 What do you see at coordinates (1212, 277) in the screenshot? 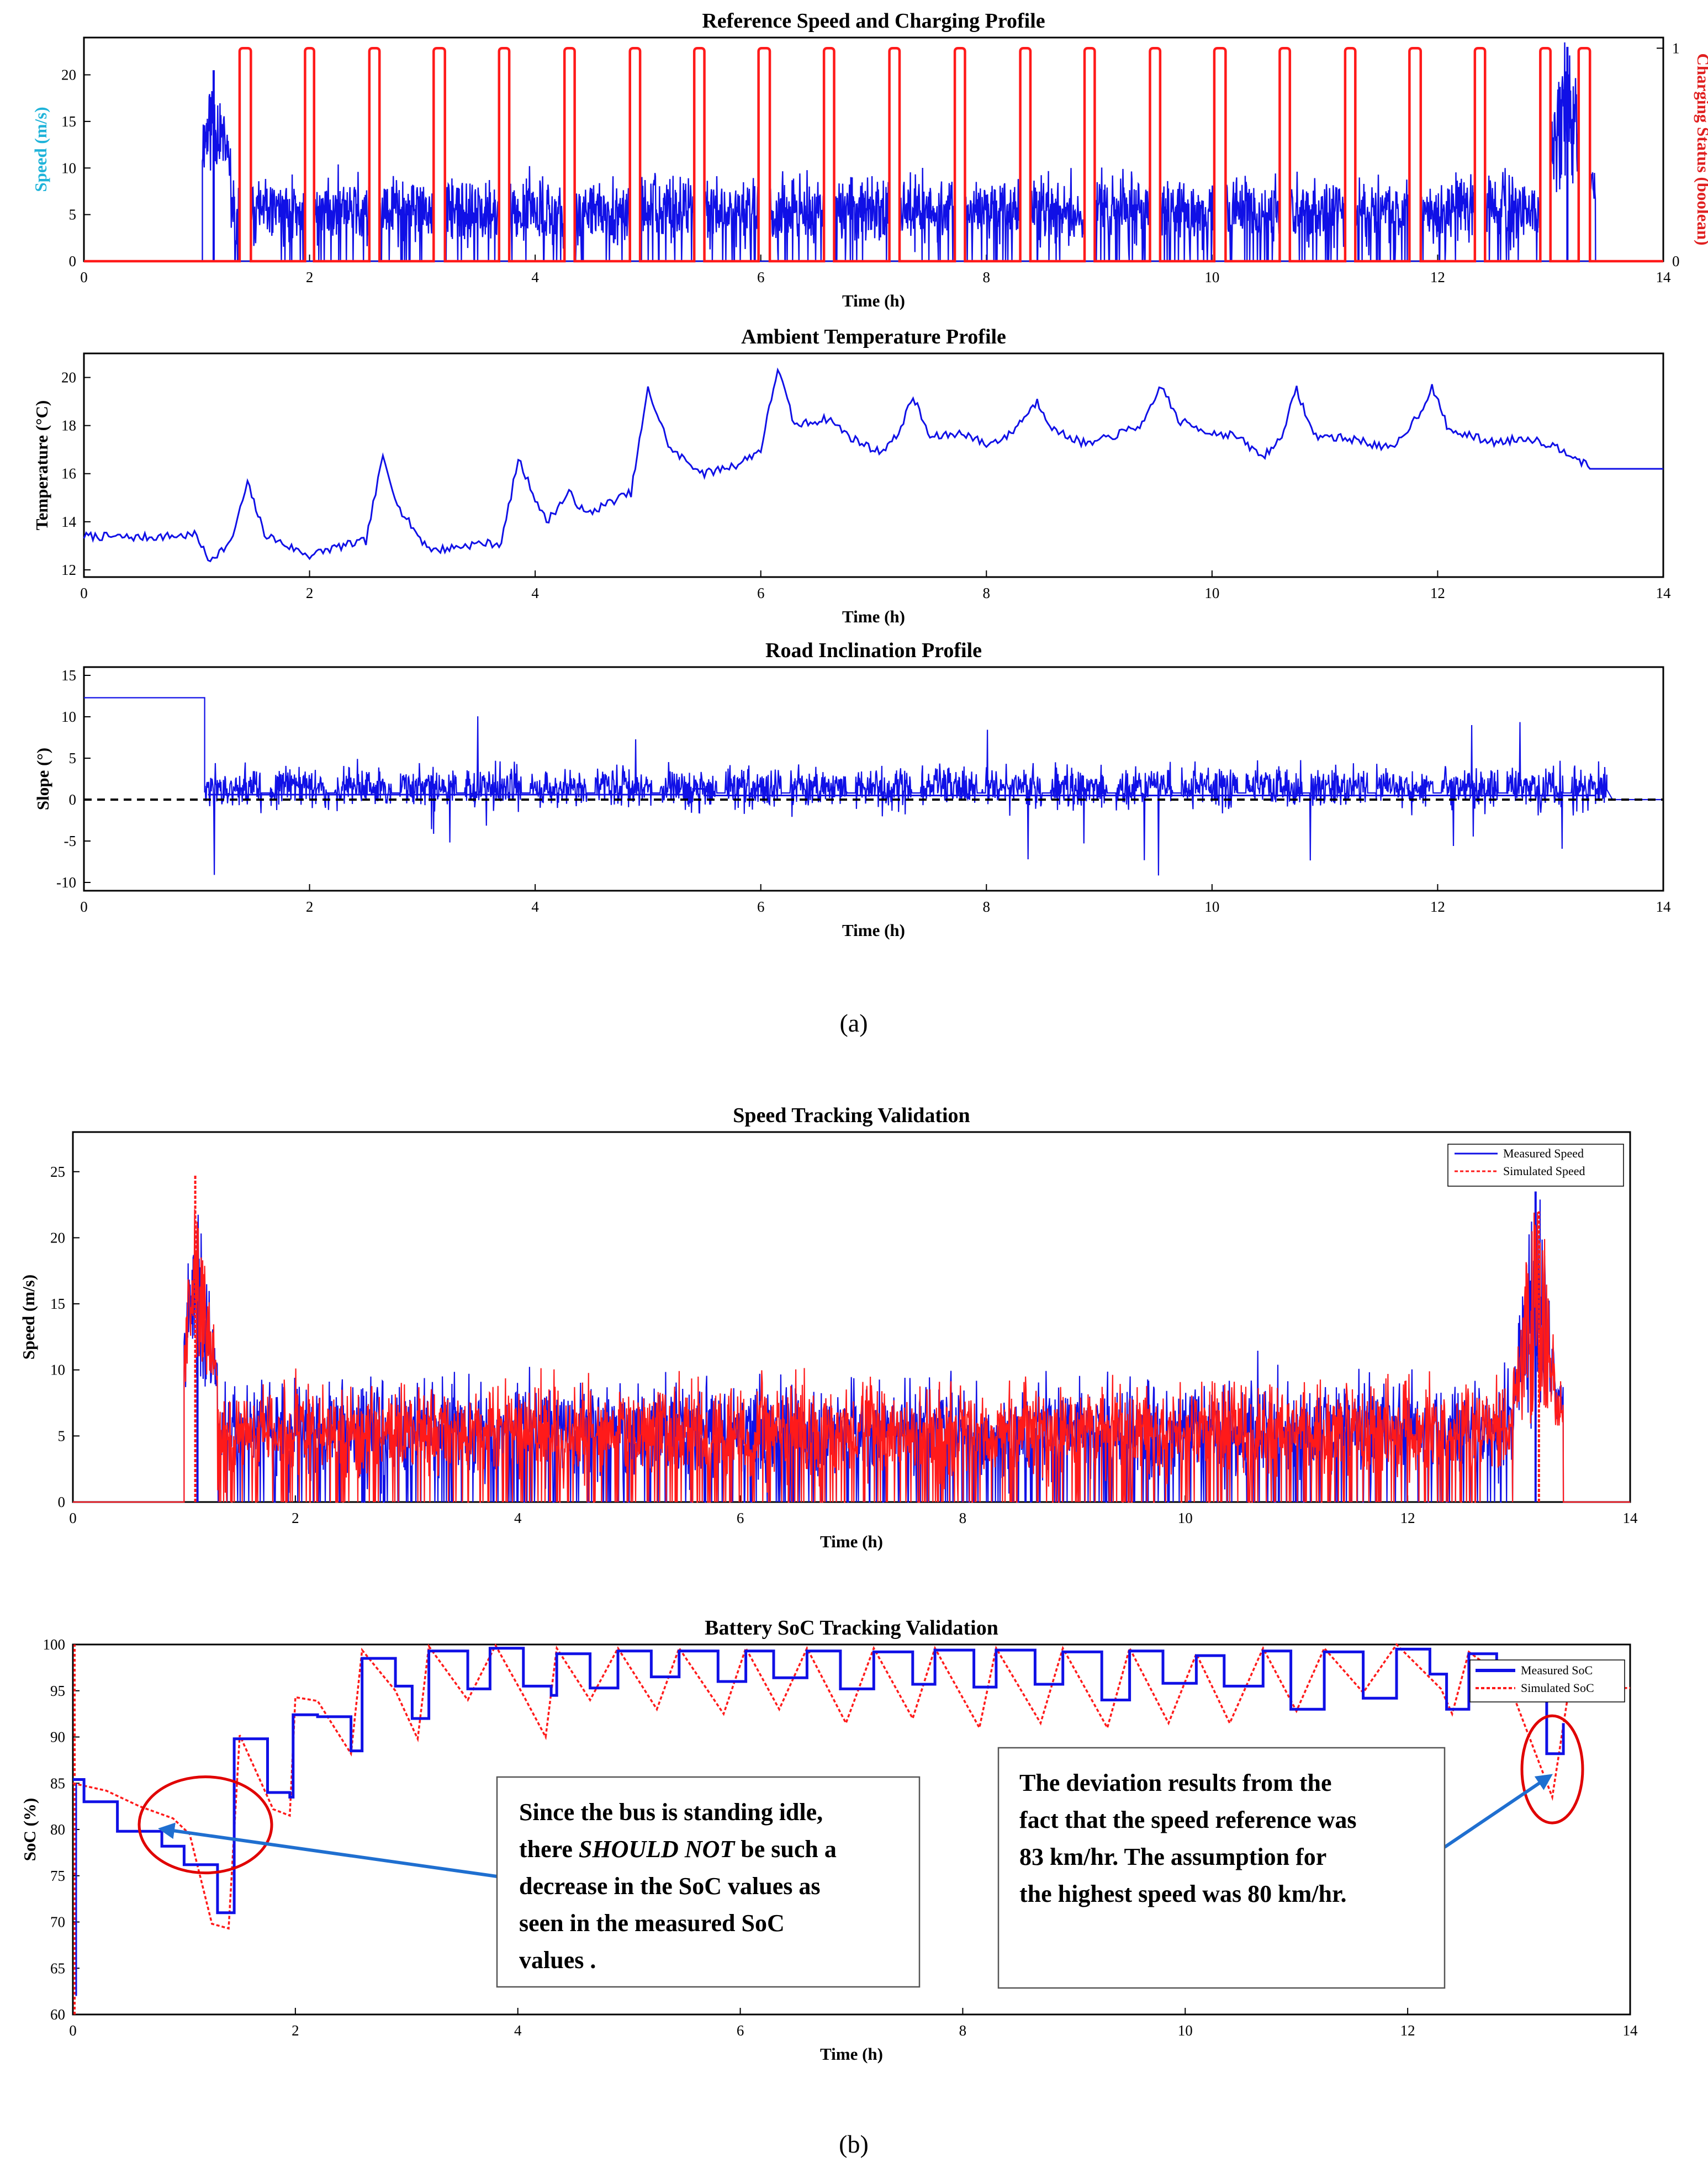
I see `speed-ref-xtick-label: 10` at bounding box center [1212, 277].